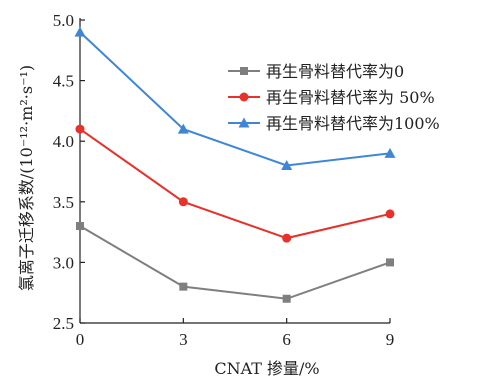 This screenshot has height=382, width=498. Describe the element at coordinates (63, 81) in the screenshot. I see `y-tick-label: 4.5` at that location.